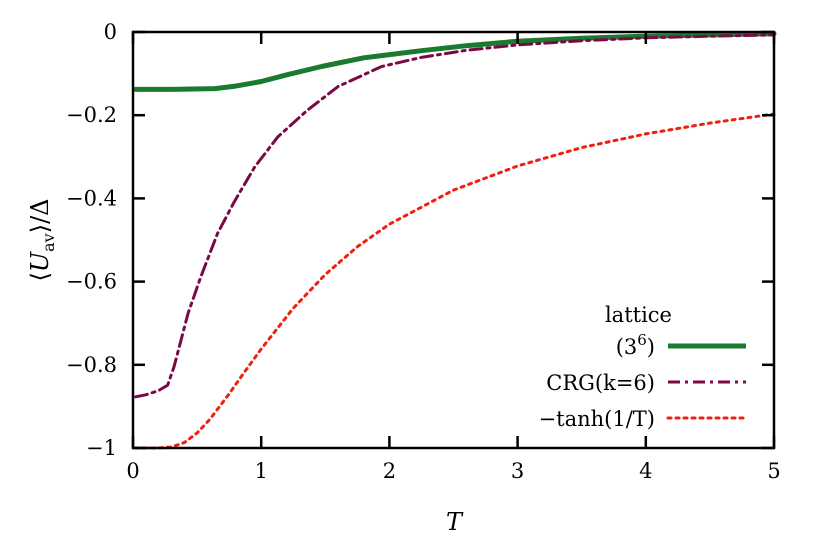  Describe the element at coordinates (643, 367) in the screenshot. I see `legend: lattice (36) CRG(k=6) −tanh(1/T)` at that location.